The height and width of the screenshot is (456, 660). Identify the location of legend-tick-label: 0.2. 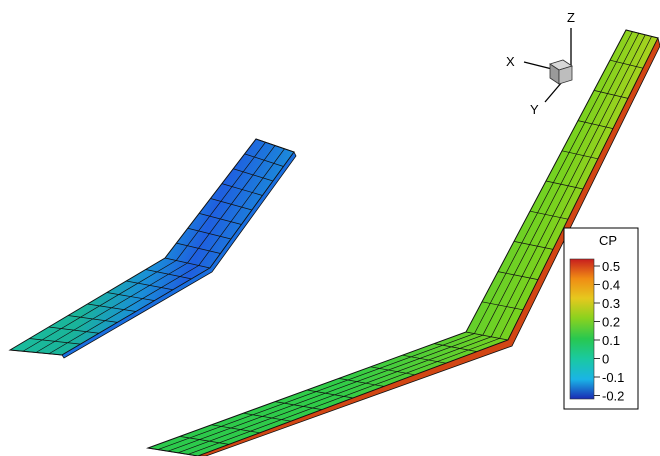
(611, 322).